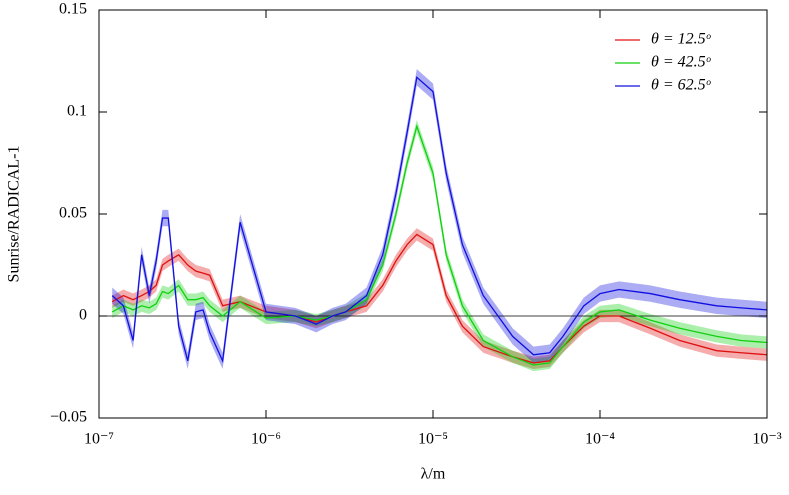  I want to click on y-tick-label: −0.05, so click(68, 417).